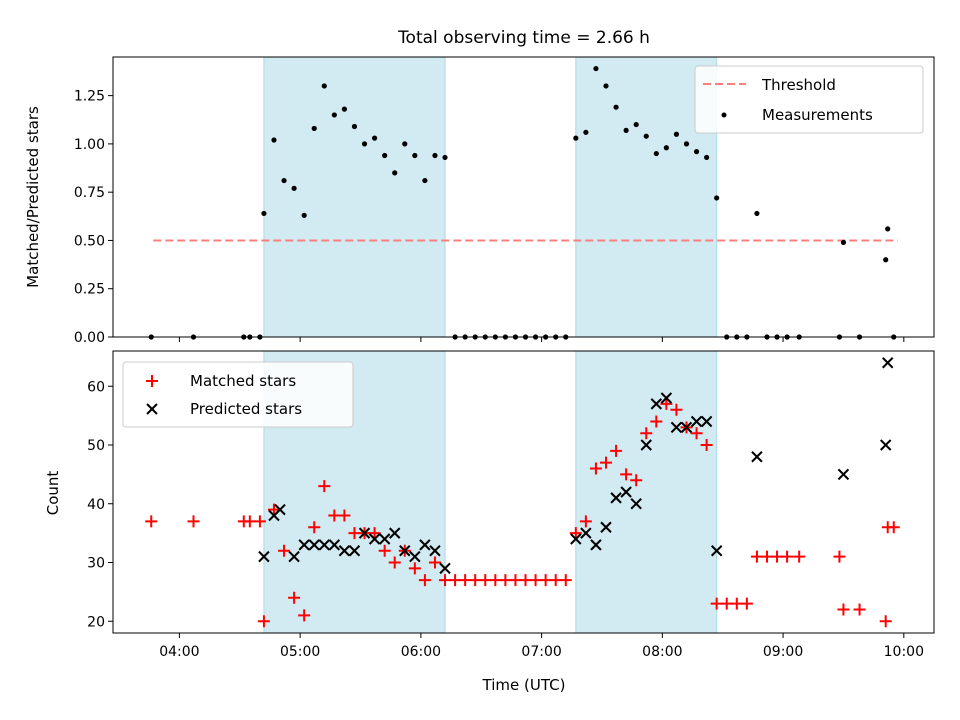 This screenshot has height=720, width=960. I want to click on bottom-y-tick-label: 20, so click(96, 622).